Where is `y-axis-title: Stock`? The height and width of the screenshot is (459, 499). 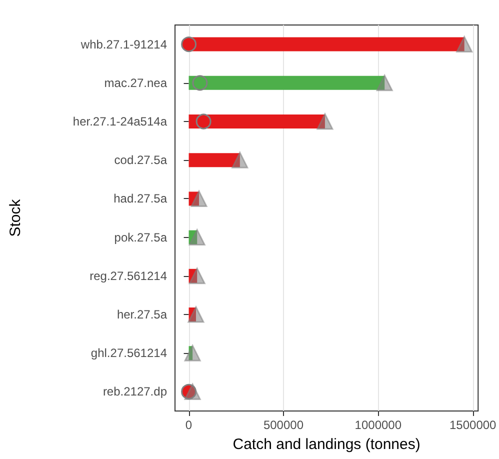
y-axis-title: Stock is located at coordinates (15, 217).